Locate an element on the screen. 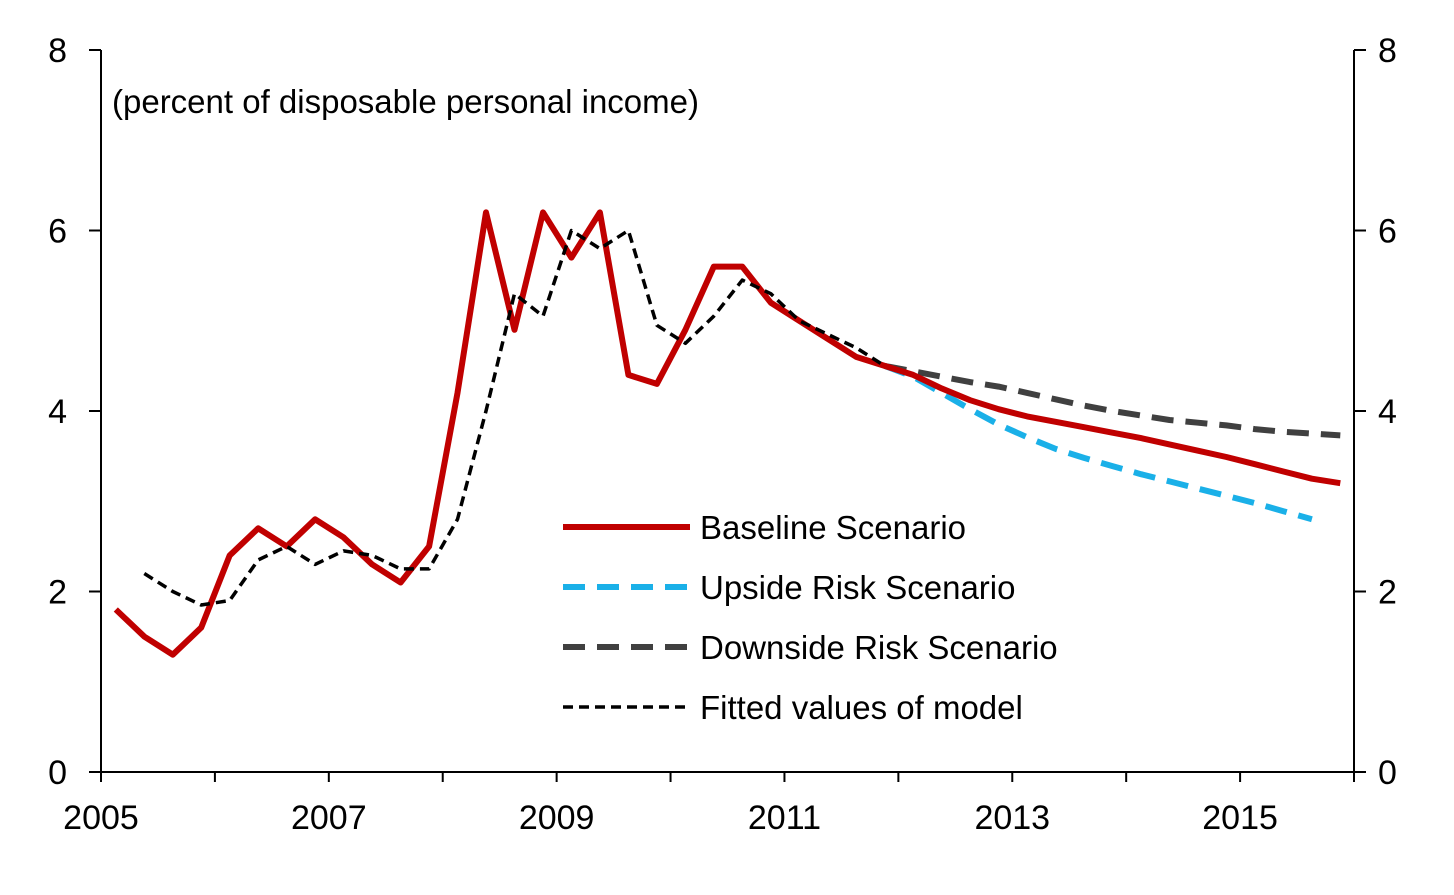 The height and width of the screenshot is (895, 1454). y-tick-label-left-6: 6 is located at coordinates (57, 232).